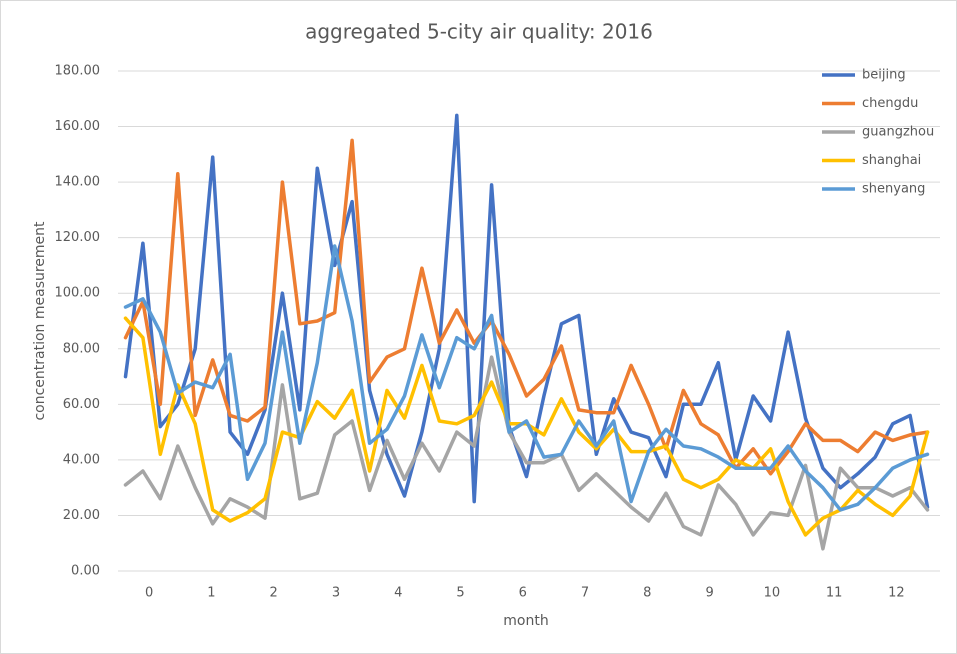 Image resolution: width=957 pixels, height=654 pixels. What do you see at coordinates (78, 293) in the screenshot?
I see `y-tick-label: 100.00` at bounding box center [78, 293].